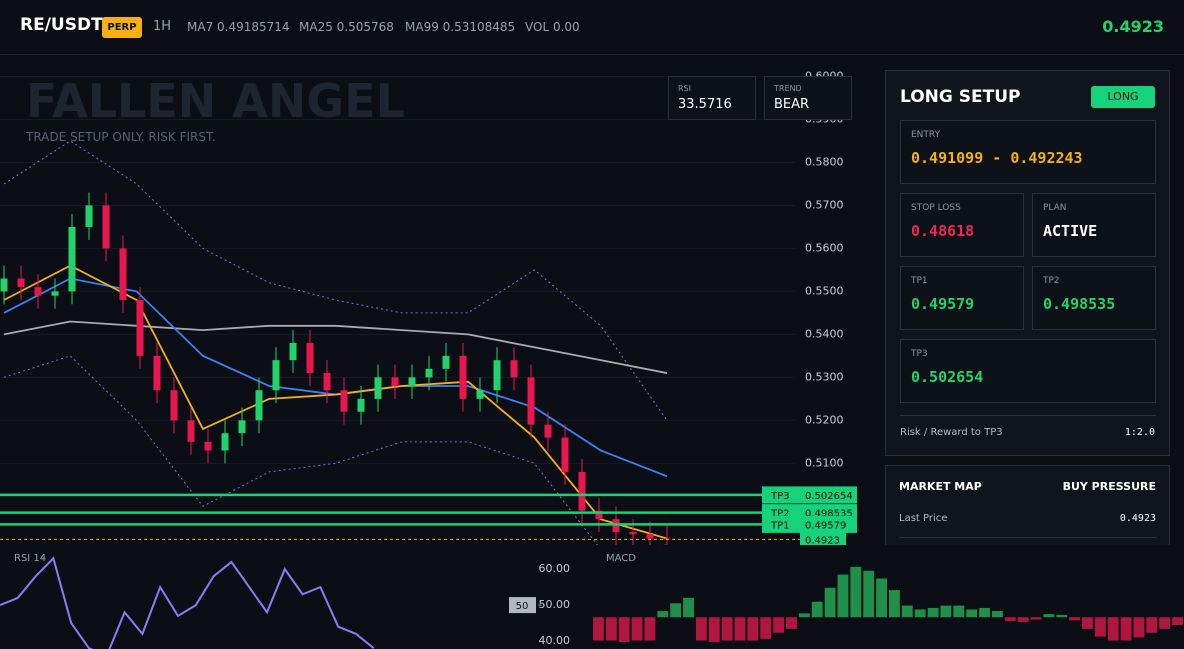 This screenshot has width=1184, height=649. Describe the element at coordinates (780, 514) in the screenshot. I see `target-name: TP2` at that location.